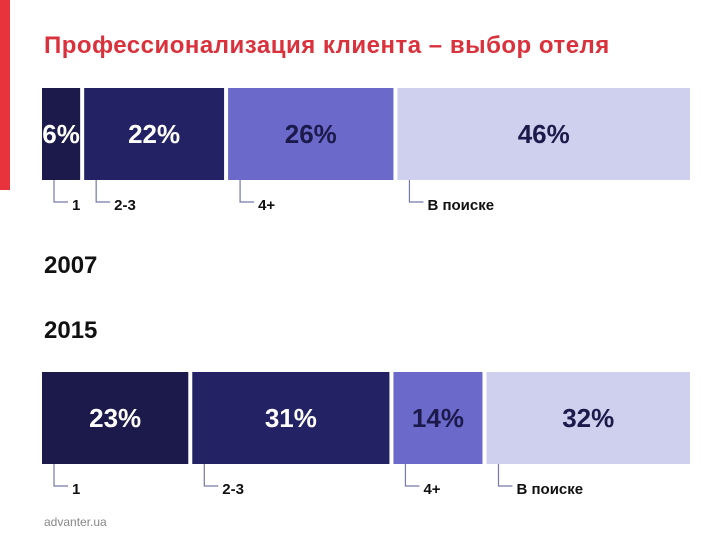 Image resolution: width=720 pixels, height=540 pixels. I want to click on bar-2015-4+, so click(438, 418).